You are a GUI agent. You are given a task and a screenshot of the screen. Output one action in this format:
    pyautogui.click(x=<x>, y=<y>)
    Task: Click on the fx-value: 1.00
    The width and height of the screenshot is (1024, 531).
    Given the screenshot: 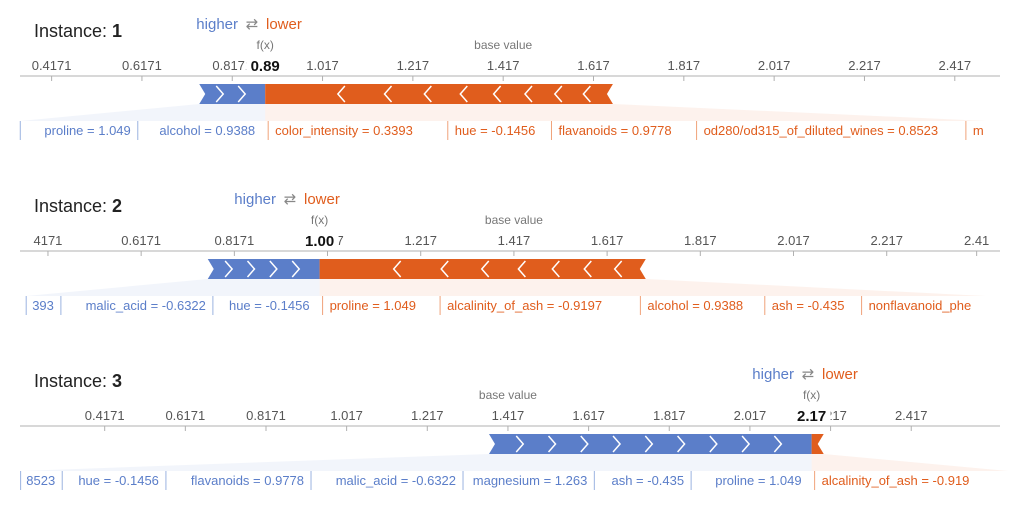 What is the action you would take?
    pyautogui.click(x=319, y=241)
    